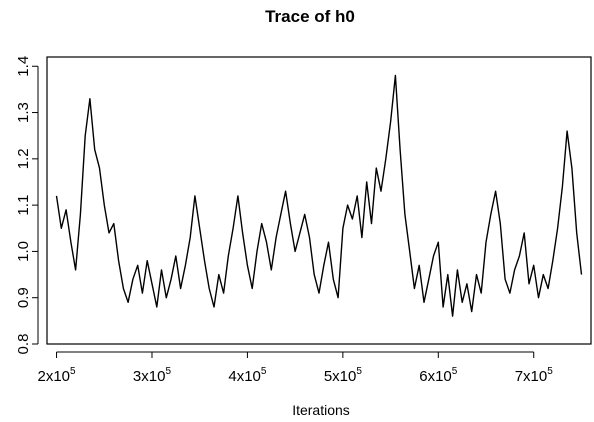  I want to click on x-tick-label: 7x10⁵, so click(534, 375).